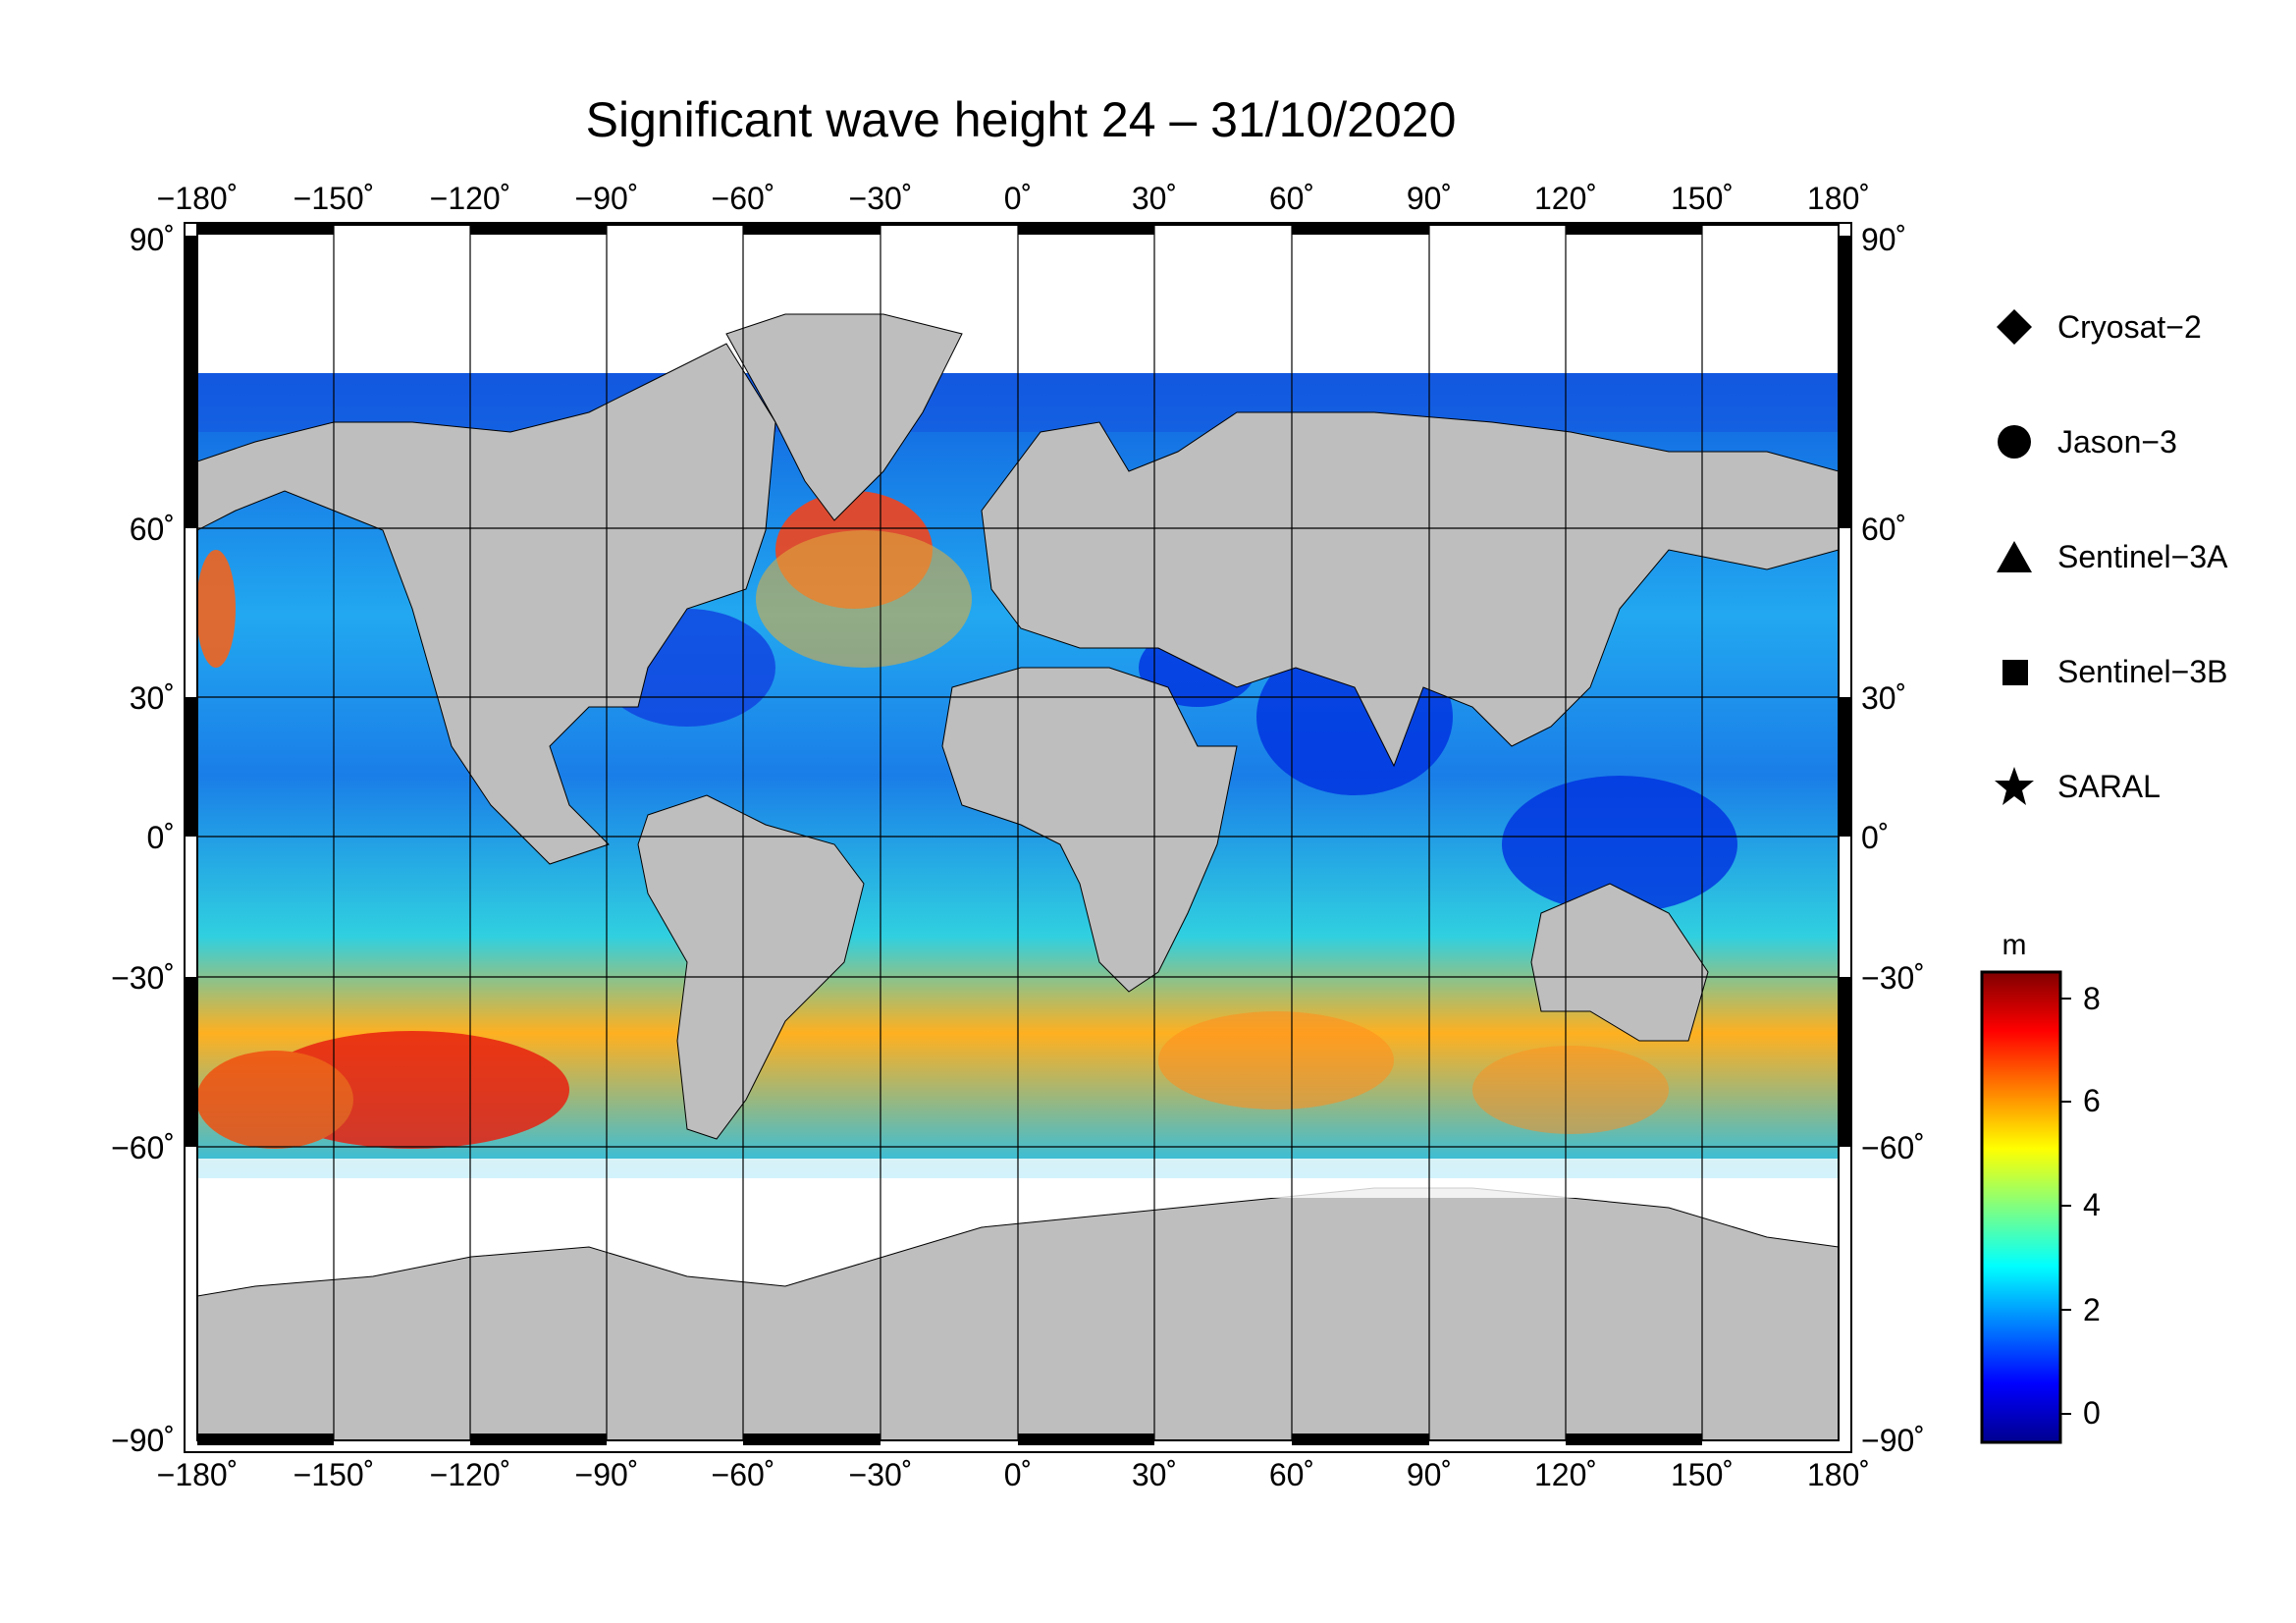 The height and width of the screenshot is (1623, 2296). Describe the element at coordinates (2021, 1207) in the screenshot. I see `colorbar-gradient` at that location.